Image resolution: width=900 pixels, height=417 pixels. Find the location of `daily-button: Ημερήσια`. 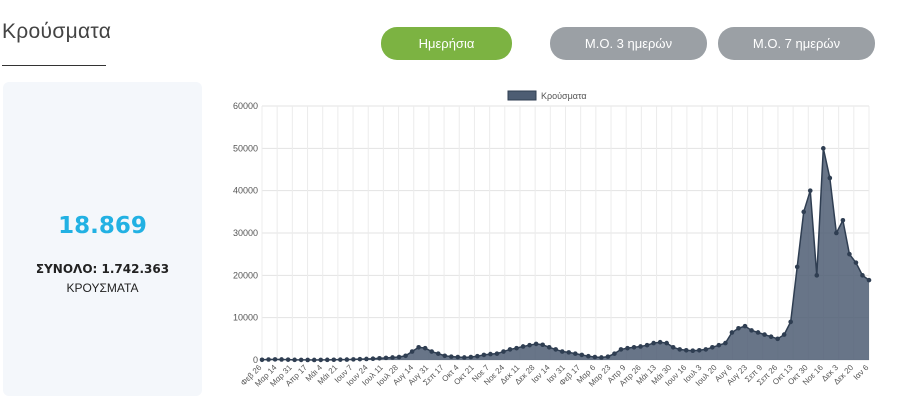

daily-button: Ημερήσια is located at coordinates (446, 43).